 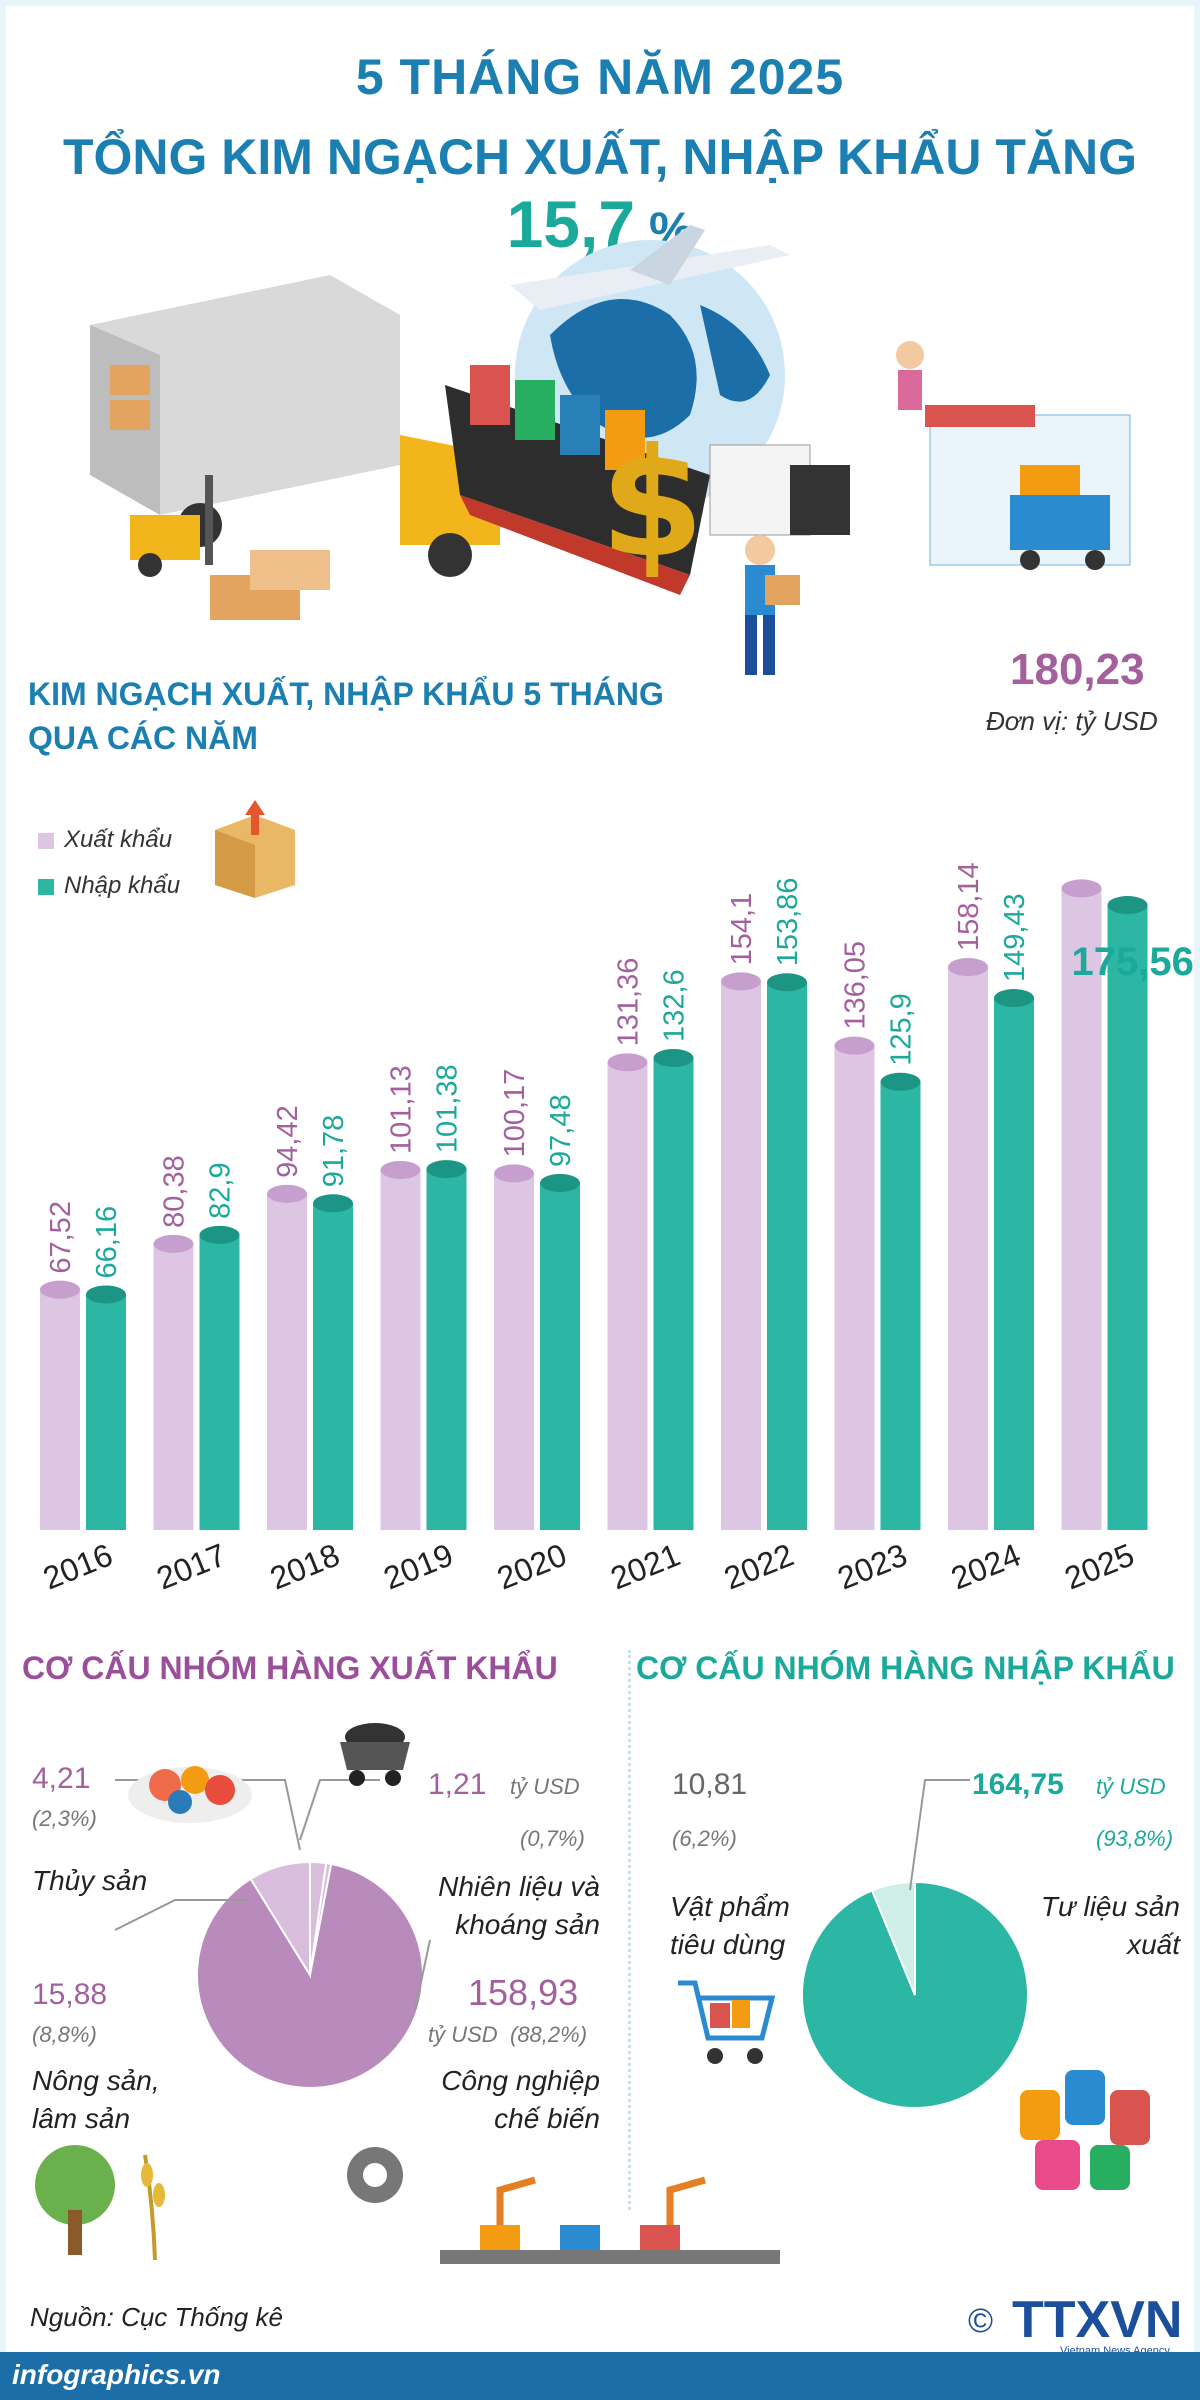 I want to click on title-line1: 5 THÁNG NĂM 2025, so click(x=600, y=77).